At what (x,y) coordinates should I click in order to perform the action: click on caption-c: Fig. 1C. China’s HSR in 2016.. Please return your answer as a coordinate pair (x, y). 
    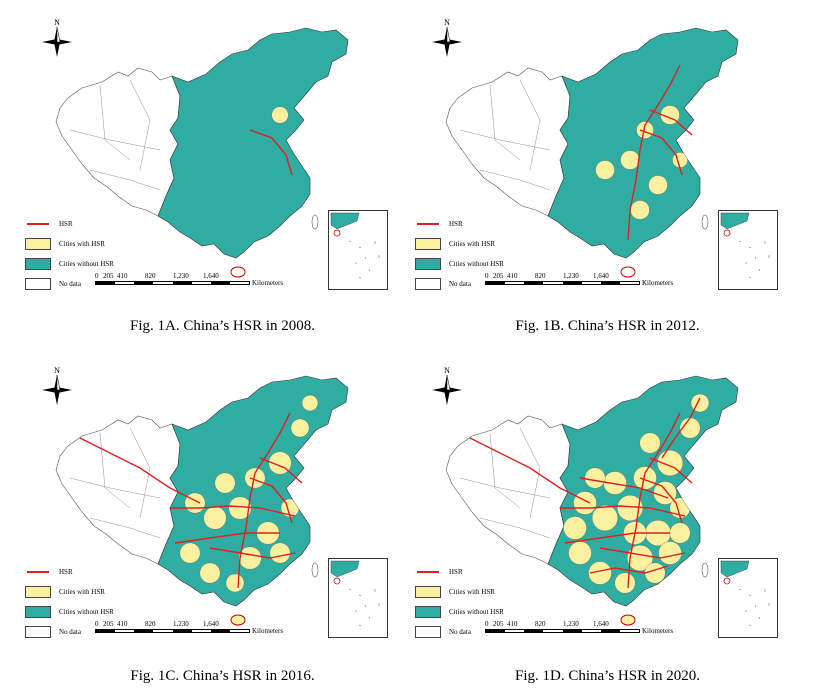
    Looking at the image, I should click on (222, 676).